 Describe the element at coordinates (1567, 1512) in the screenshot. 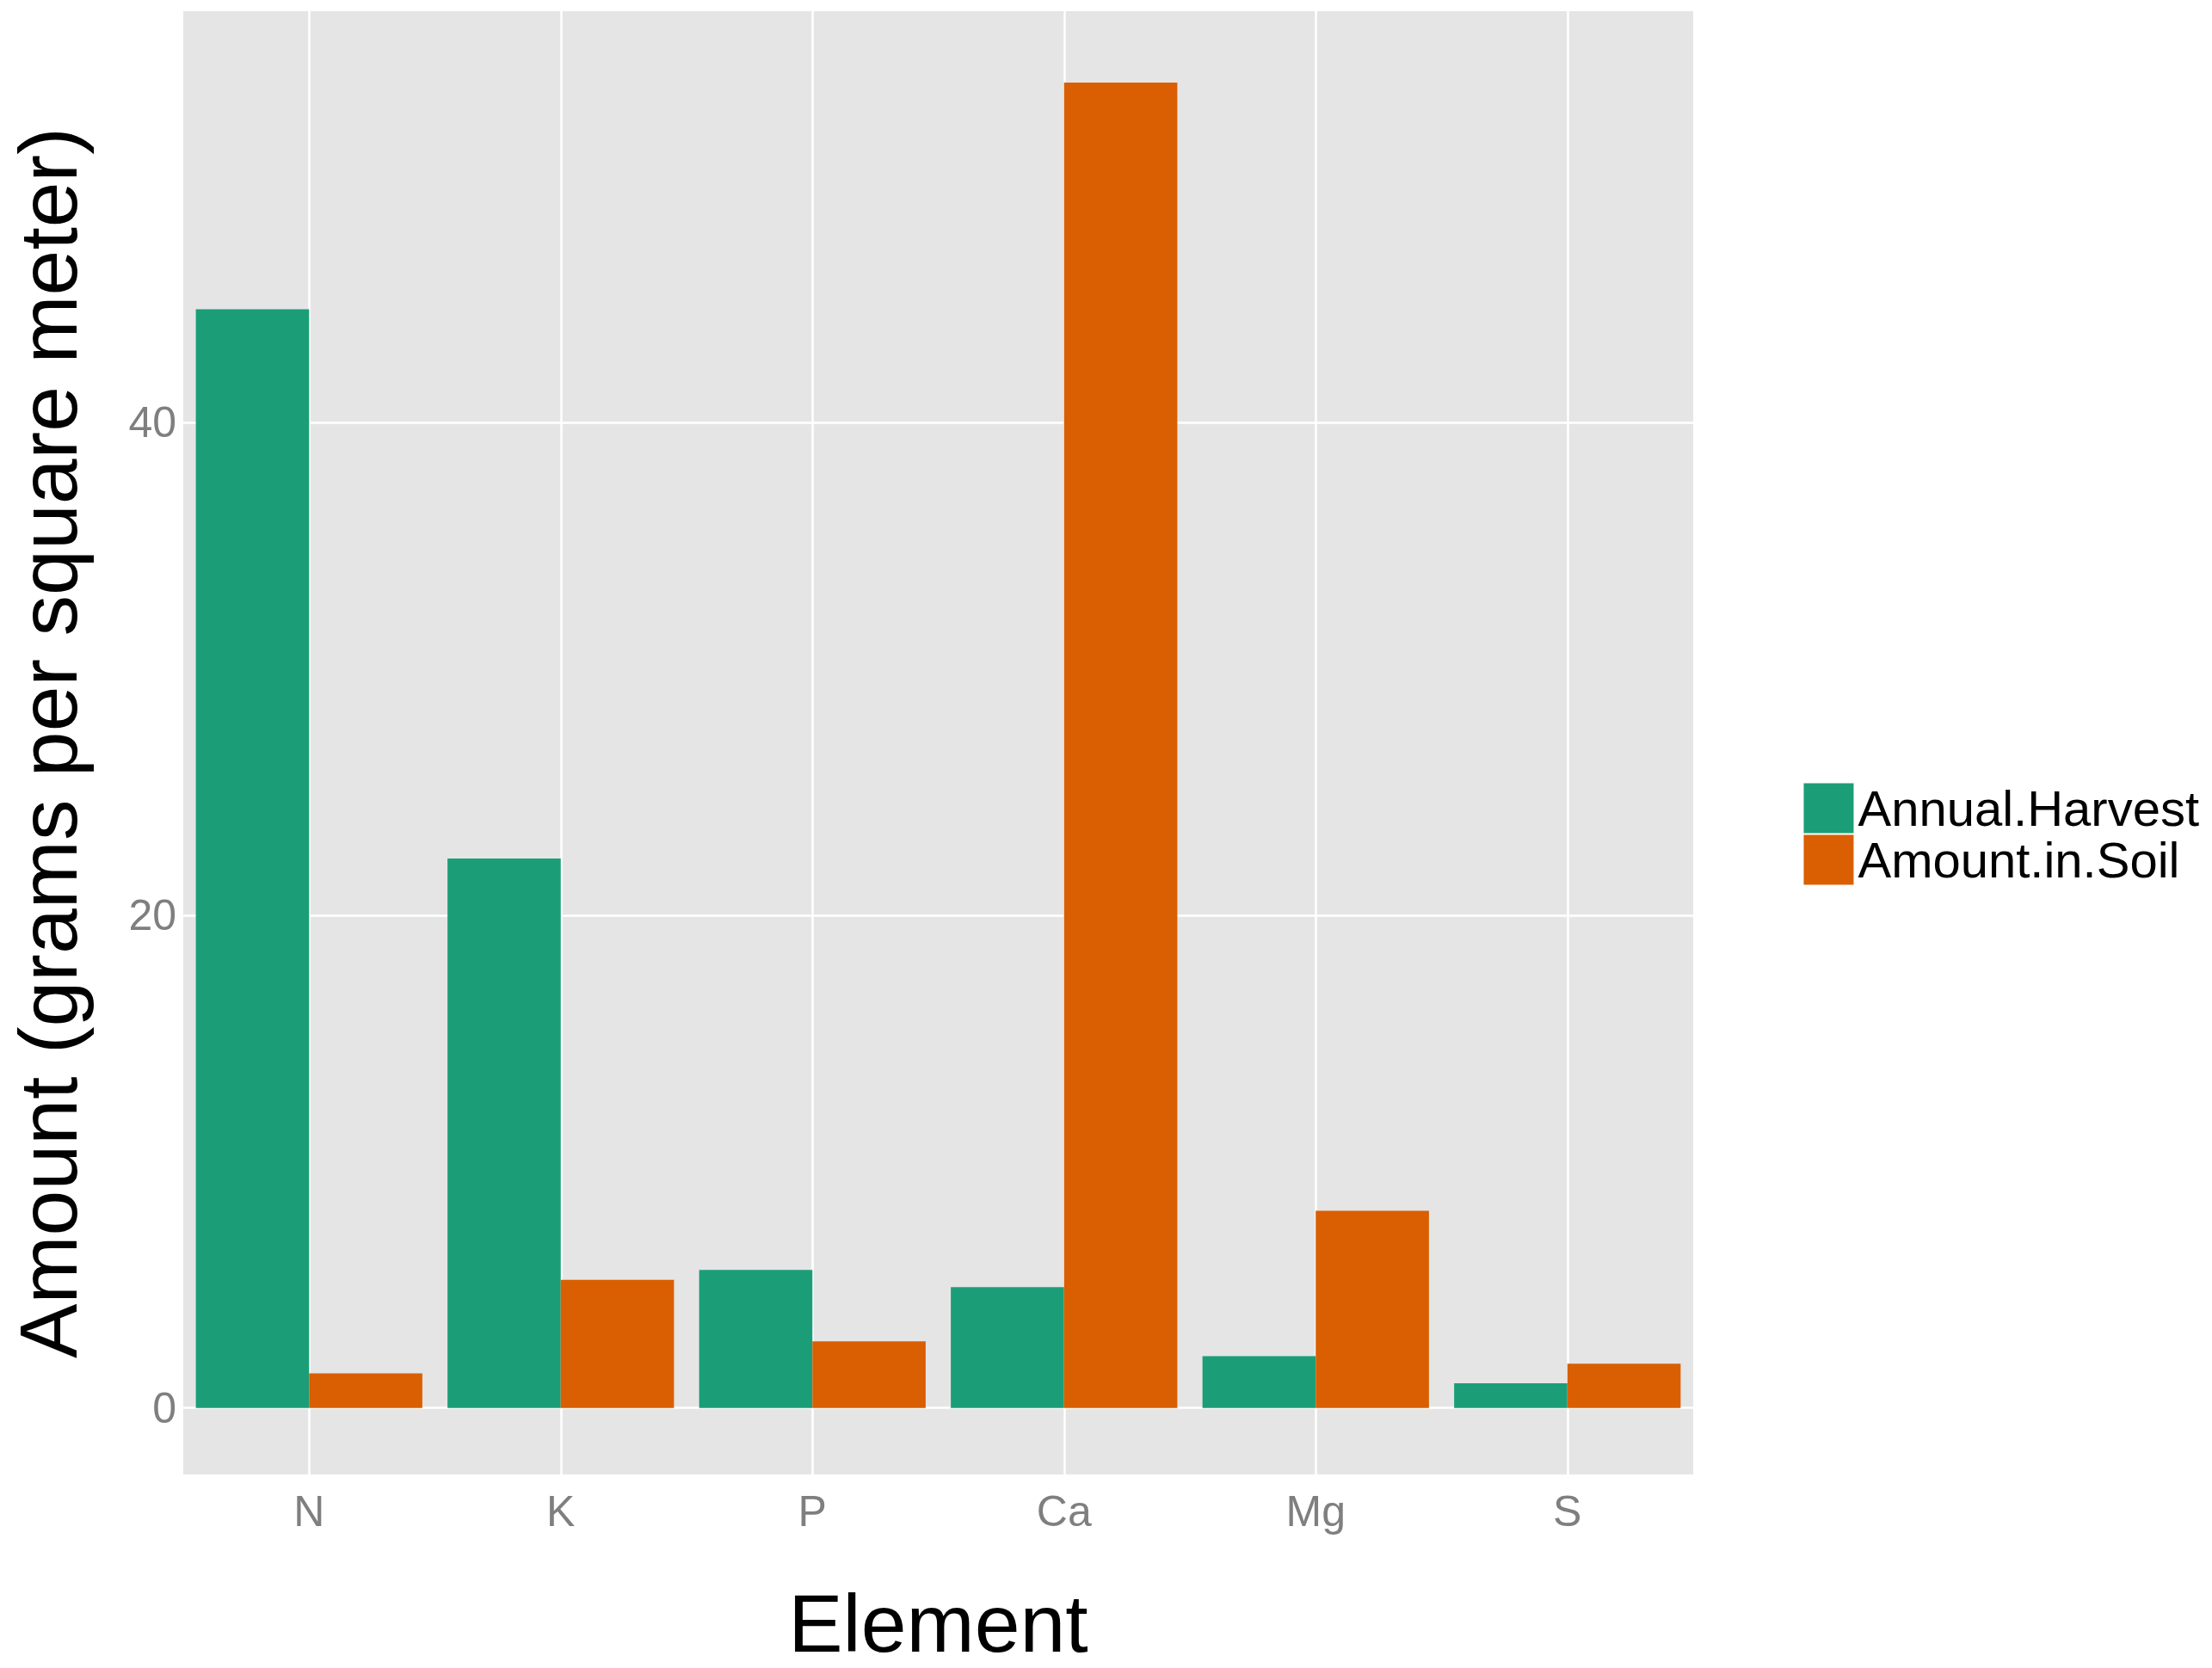

I see `x-tick-label: S` at that location.